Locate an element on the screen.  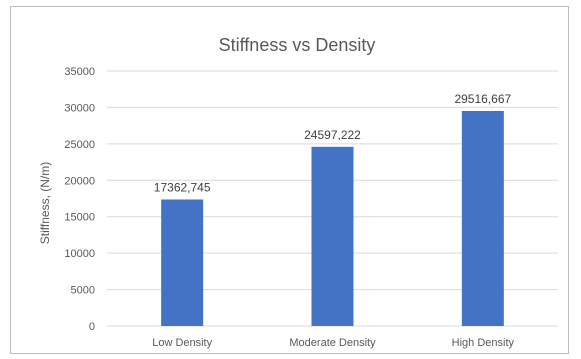
y-tick-label: 5000 is located at coordinates (83, 291).